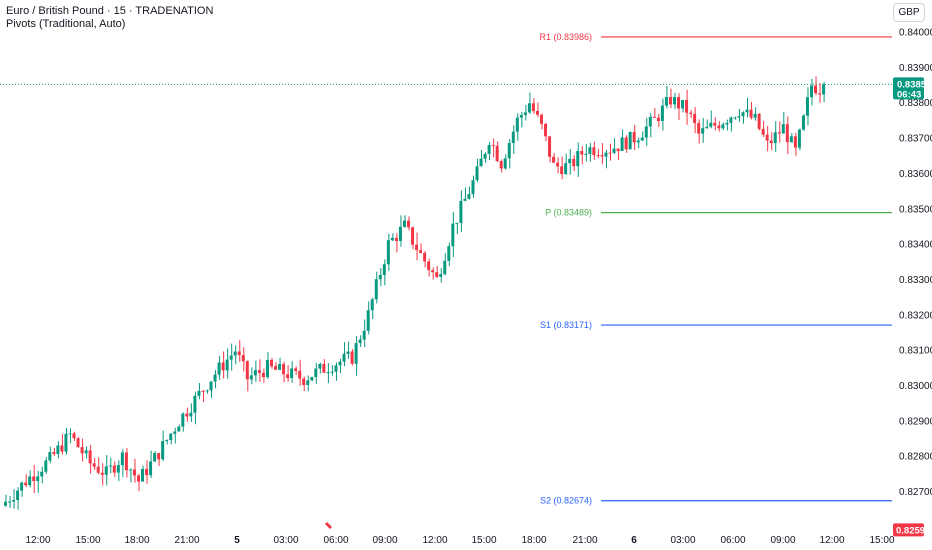  Describe the element at coordinates (915, 245) in the screenshot. I see `y-tick-label: 0.83400` at that location.